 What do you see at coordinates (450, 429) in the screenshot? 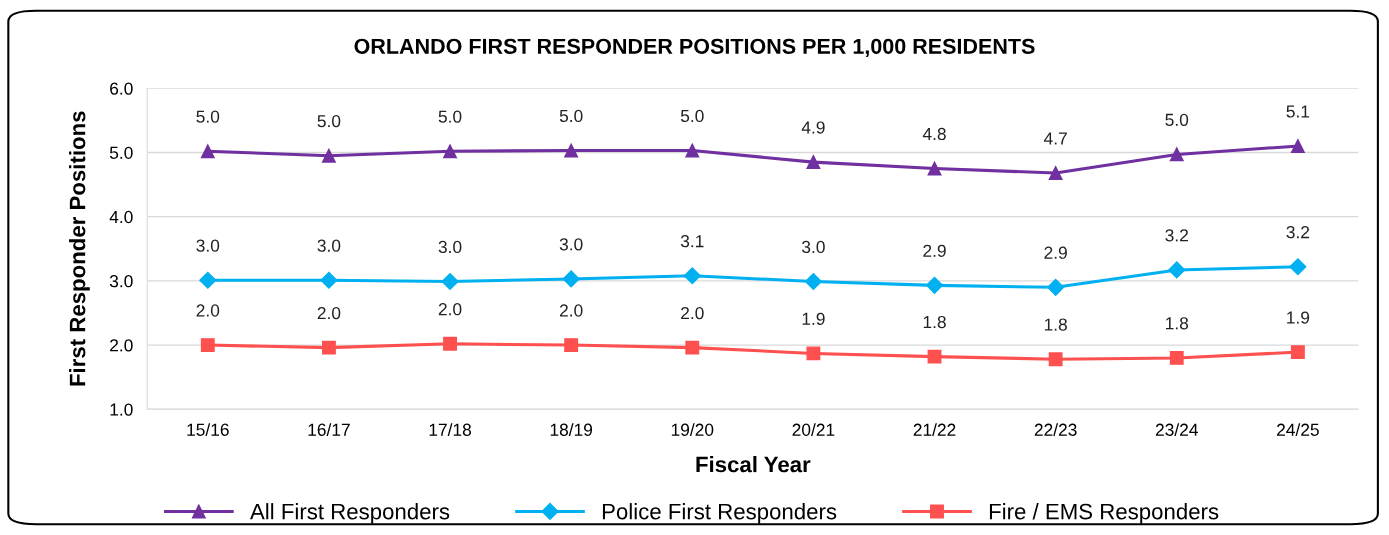
I see `x-tick-label: 17/18` at bounding box center [450, 429].